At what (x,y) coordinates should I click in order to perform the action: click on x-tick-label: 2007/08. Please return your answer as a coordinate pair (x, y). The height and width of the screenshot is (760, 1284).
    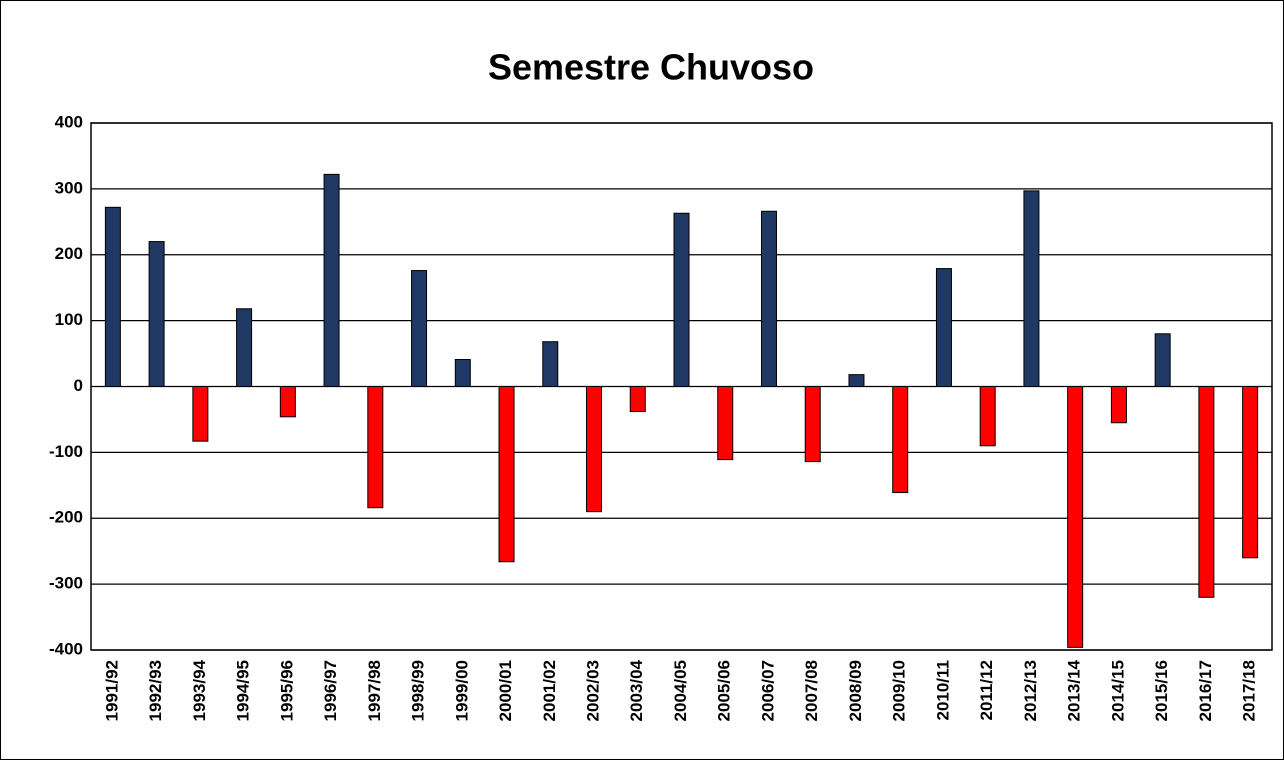
    Looking at the image, I should click on (811, 690).